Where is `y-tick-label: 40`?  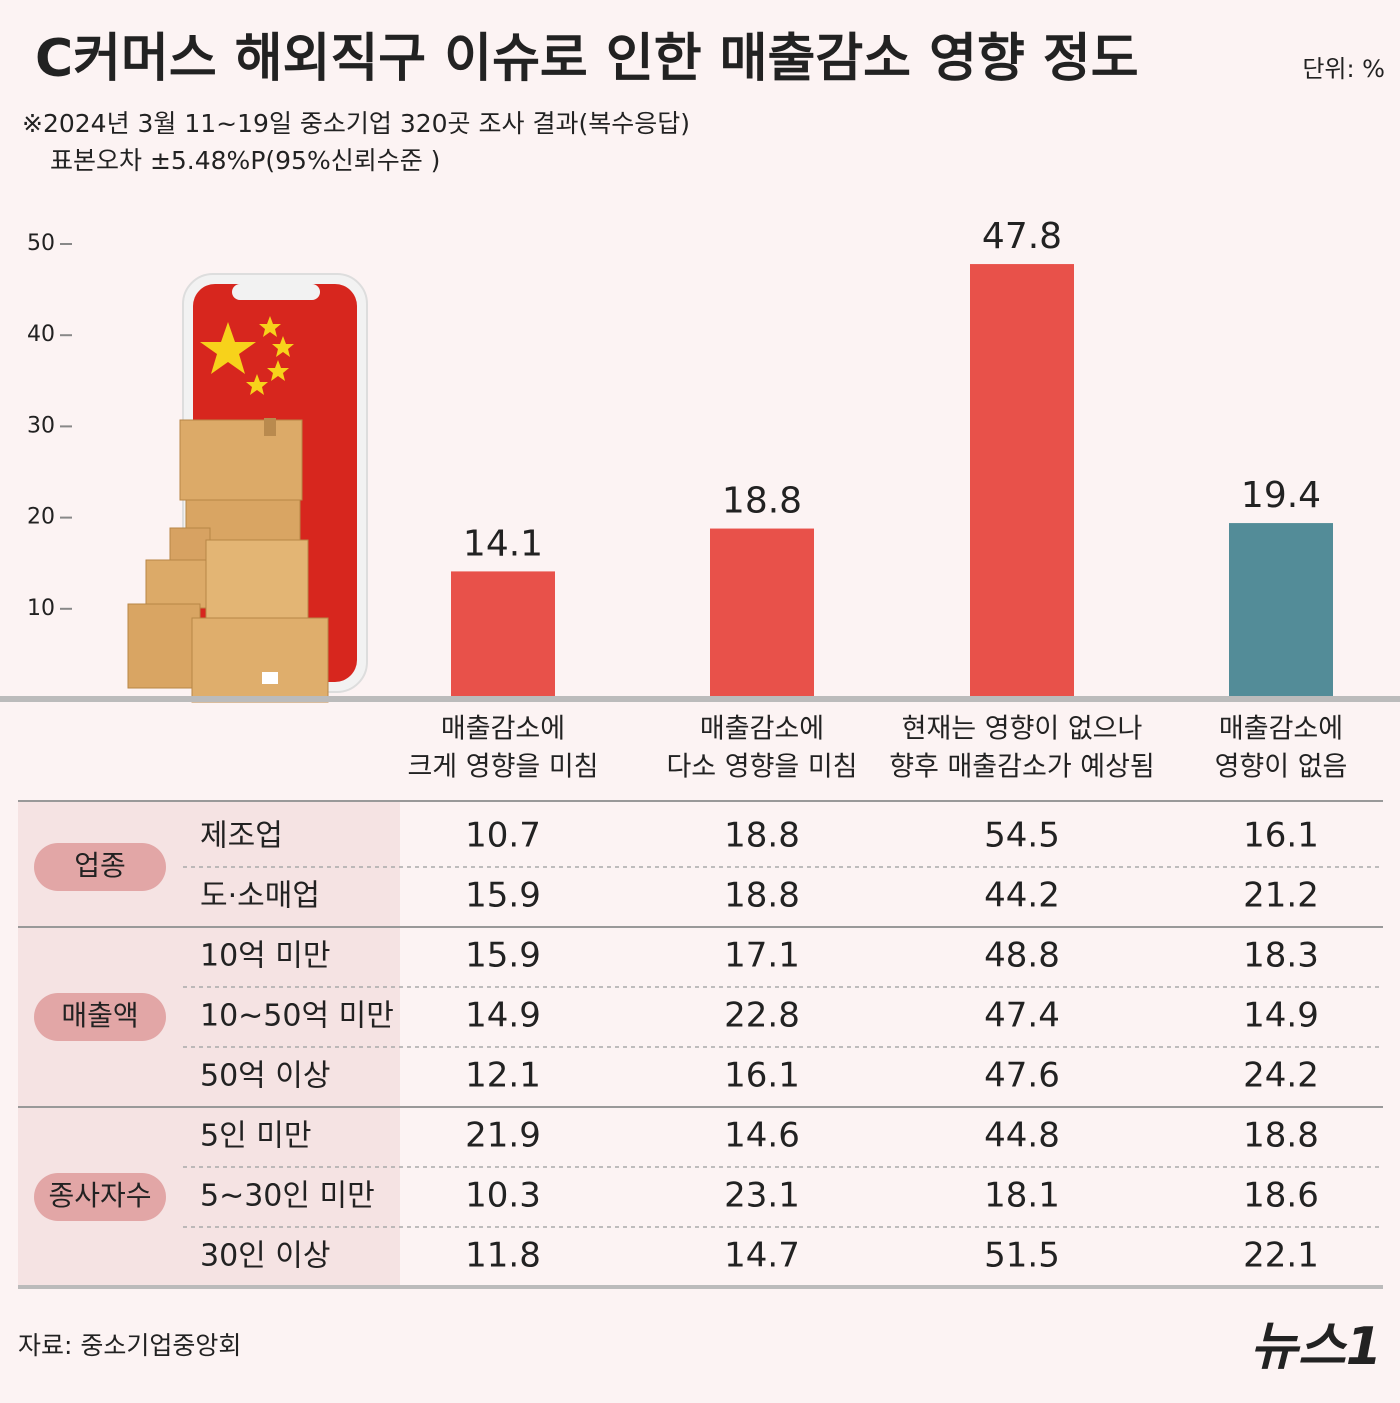
y-tick-label: 40 is located at coordinates (41, 334).